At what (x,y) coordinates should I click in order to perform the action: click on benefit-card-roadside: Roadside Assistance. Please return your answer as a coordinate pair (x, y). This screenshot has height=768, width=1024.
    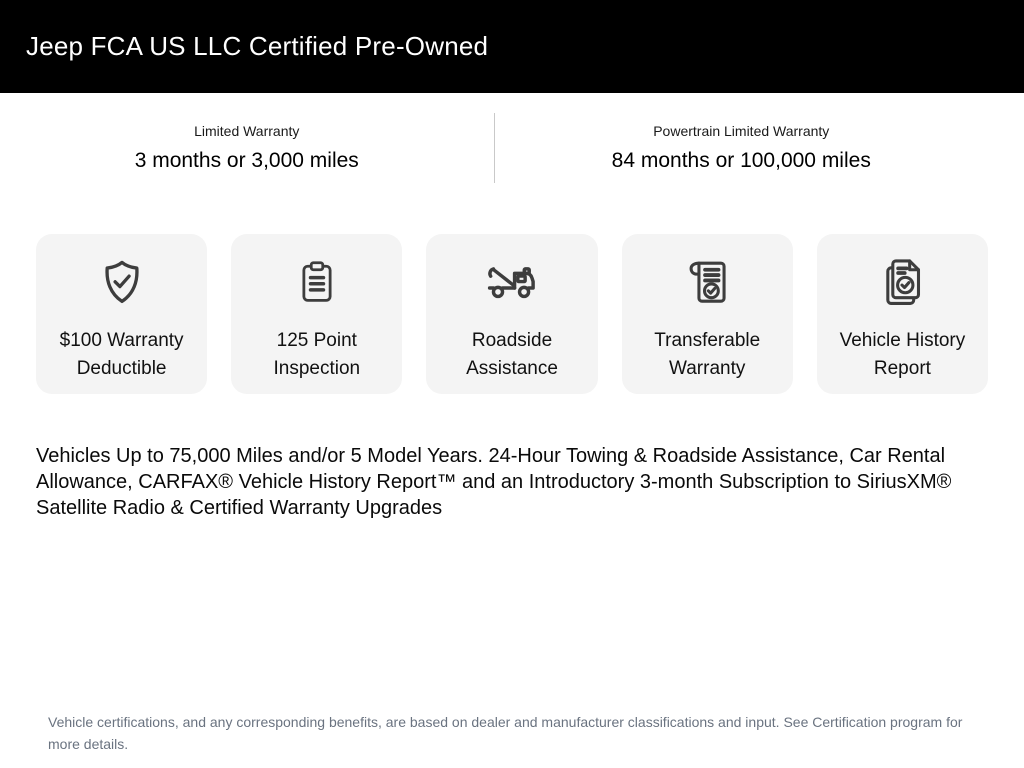
    Looking at the image, I should click on (512, 314).